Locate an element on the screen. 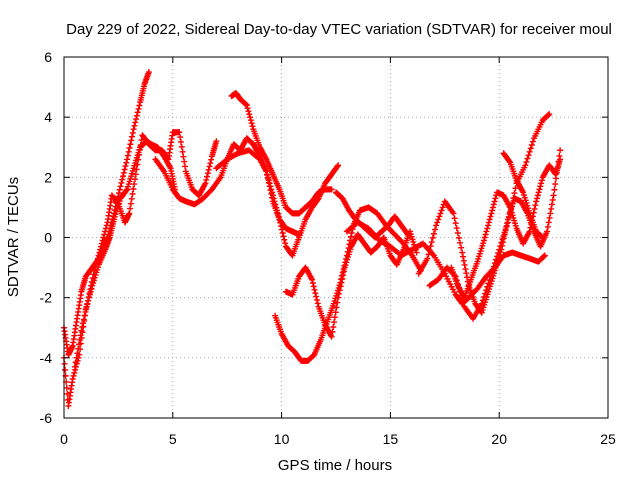 The width and height of the screenshot is (640, 480). series-track-b is located at coordinates (119, 273).